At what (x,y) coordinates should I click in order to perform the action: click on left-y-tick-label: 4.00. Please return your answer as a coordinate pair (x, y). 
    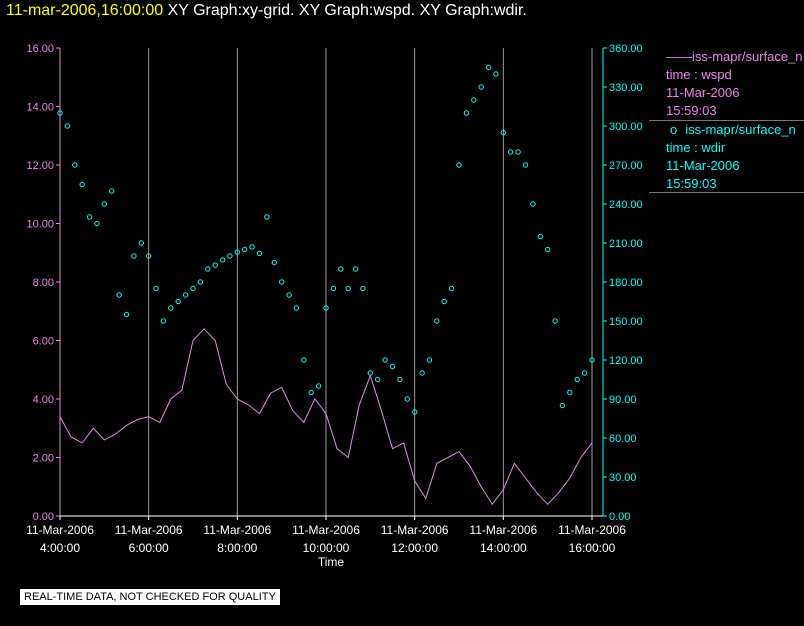
    Looking at the image, I should click on (43, 400).